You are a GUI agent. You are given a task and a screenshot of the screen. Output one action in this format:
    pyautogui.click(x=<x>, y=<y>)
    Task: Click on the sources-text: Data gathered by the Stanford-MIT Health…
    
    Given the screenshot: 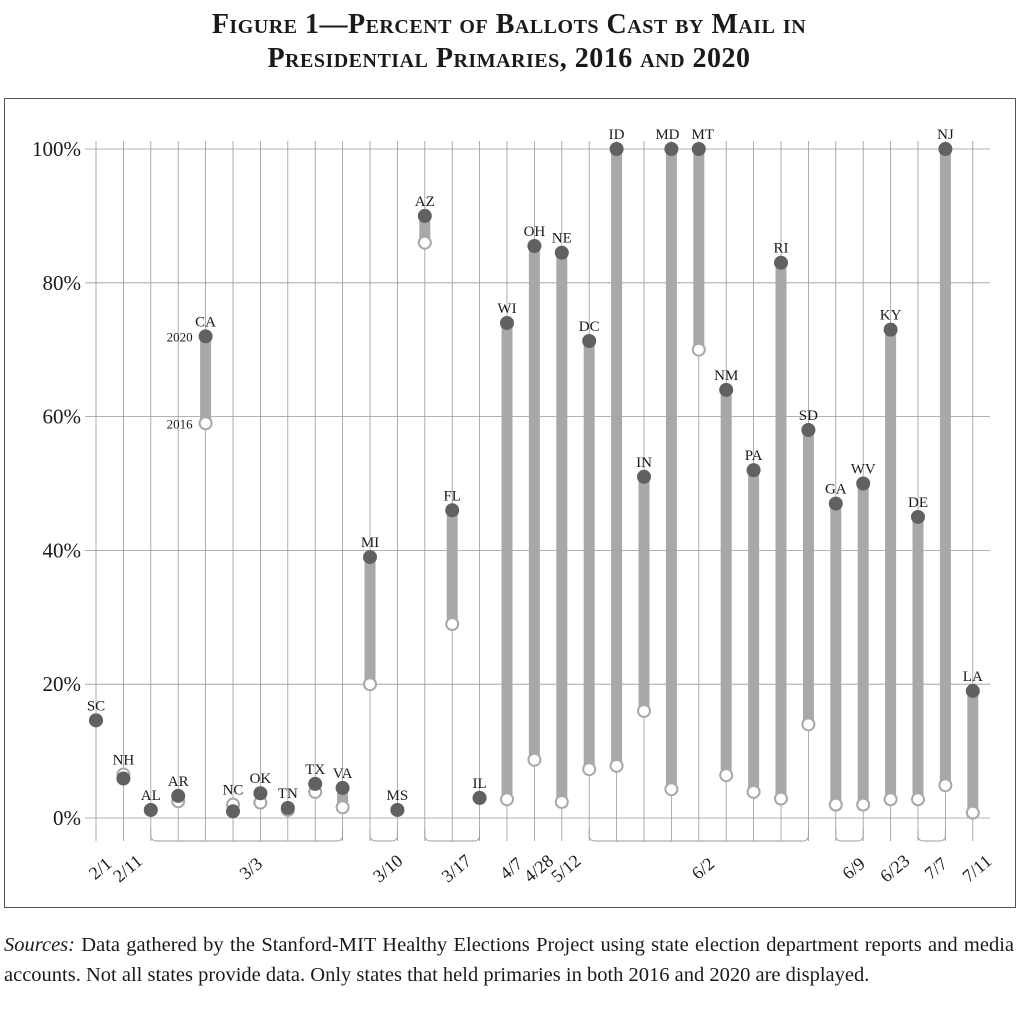 What is the action you would take?
    pyautogui.click(x=509, y=960)
    